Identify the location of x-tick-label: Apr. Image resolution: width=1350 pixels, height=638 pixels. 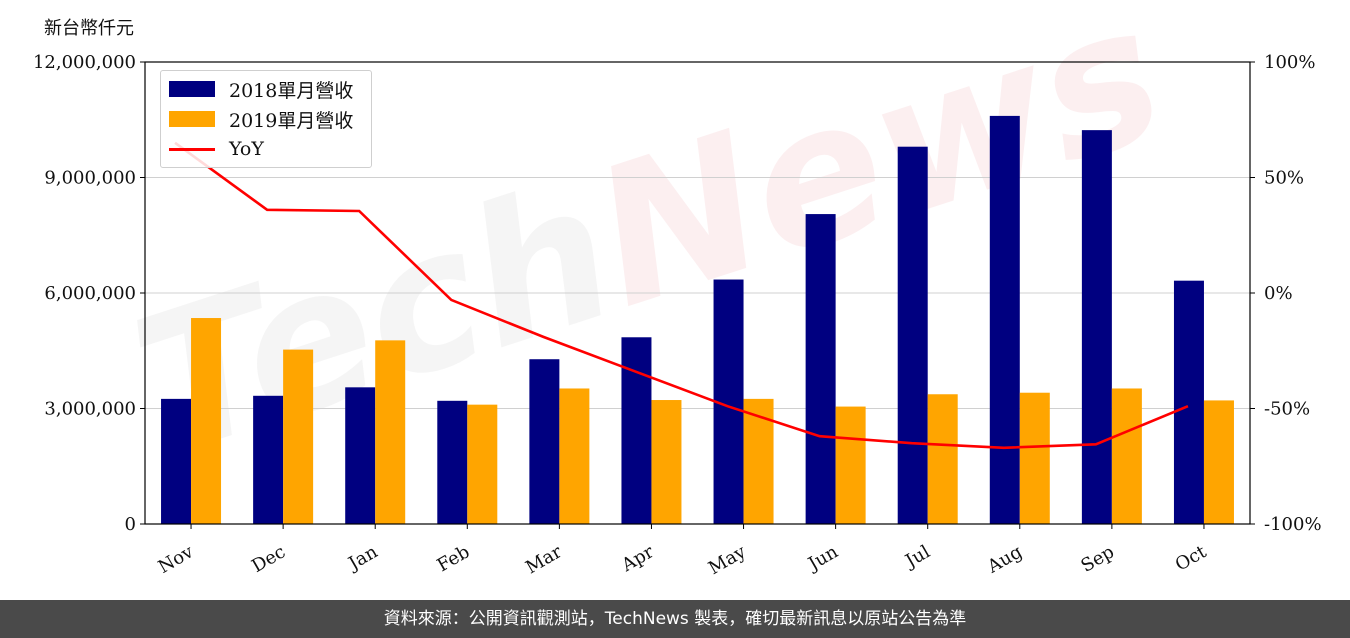
(637, 558).